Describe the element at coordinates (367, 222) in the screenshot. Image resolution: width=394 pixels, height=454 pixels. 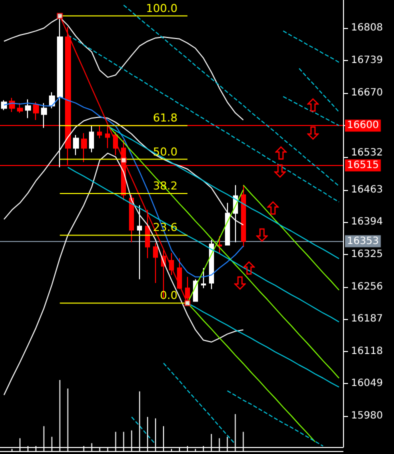
I see `y-tick-label: 16394` at that location.